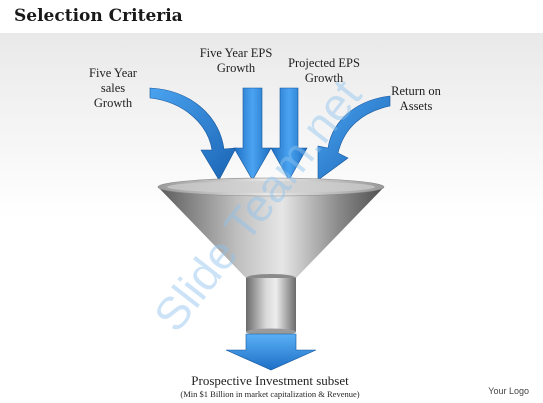  I want to click on page-title: Selection Criteria, so click(98, 16).